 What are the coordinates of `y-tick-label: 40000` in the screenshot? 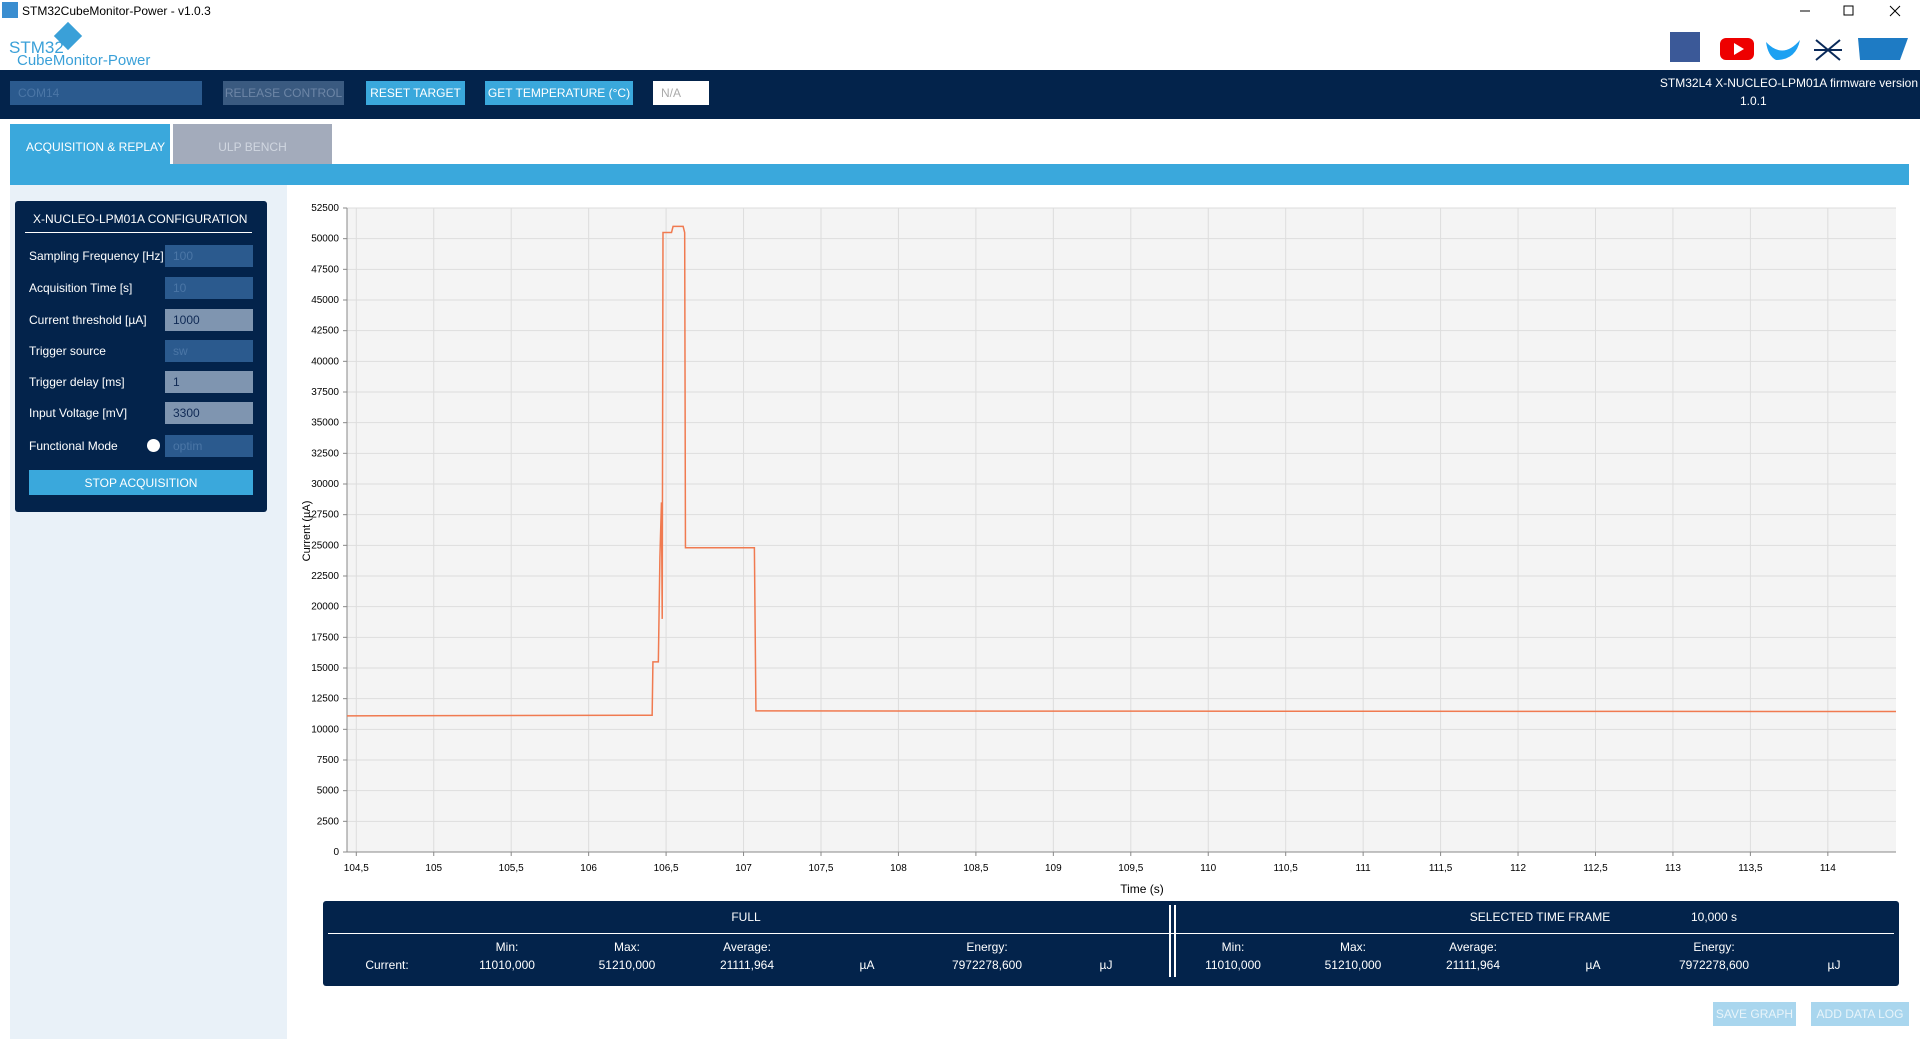 It's located at (325, 361).